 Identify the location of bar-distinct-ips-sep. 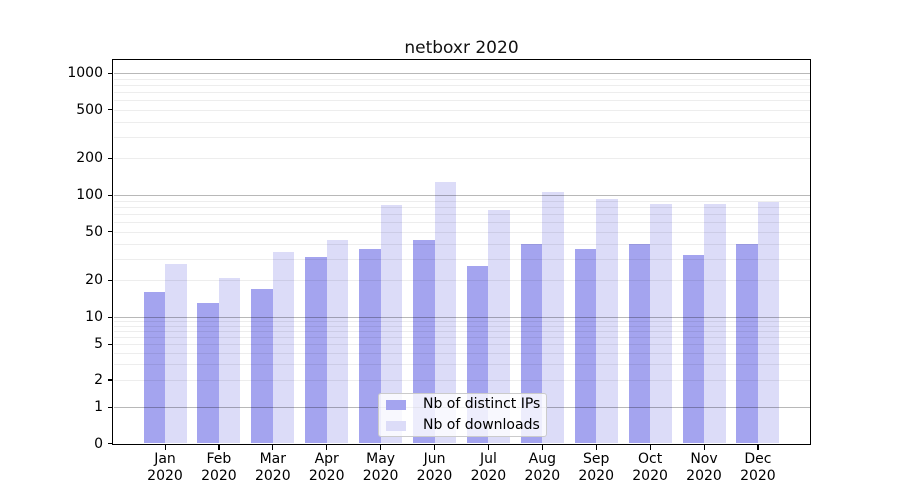
(585, 346).